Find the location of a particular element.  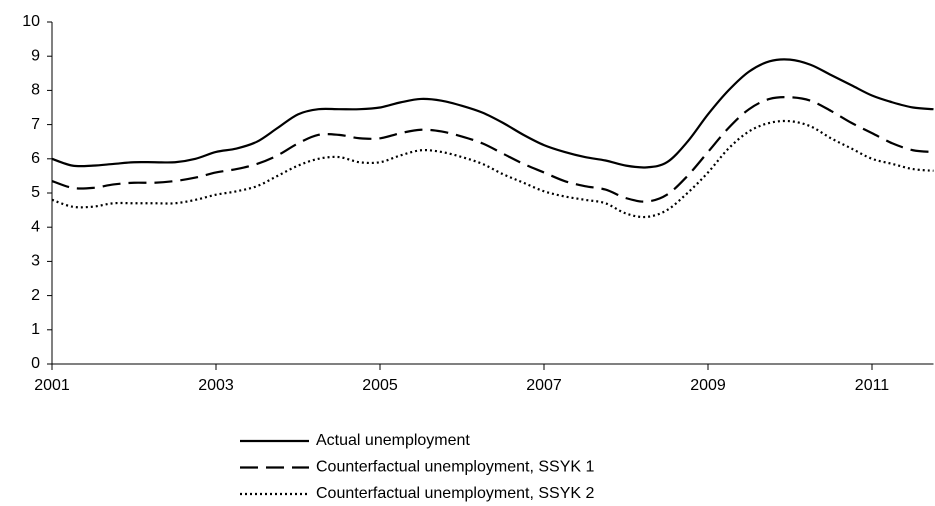

y-tick-label: 9 is located at coordinates (35, 55).